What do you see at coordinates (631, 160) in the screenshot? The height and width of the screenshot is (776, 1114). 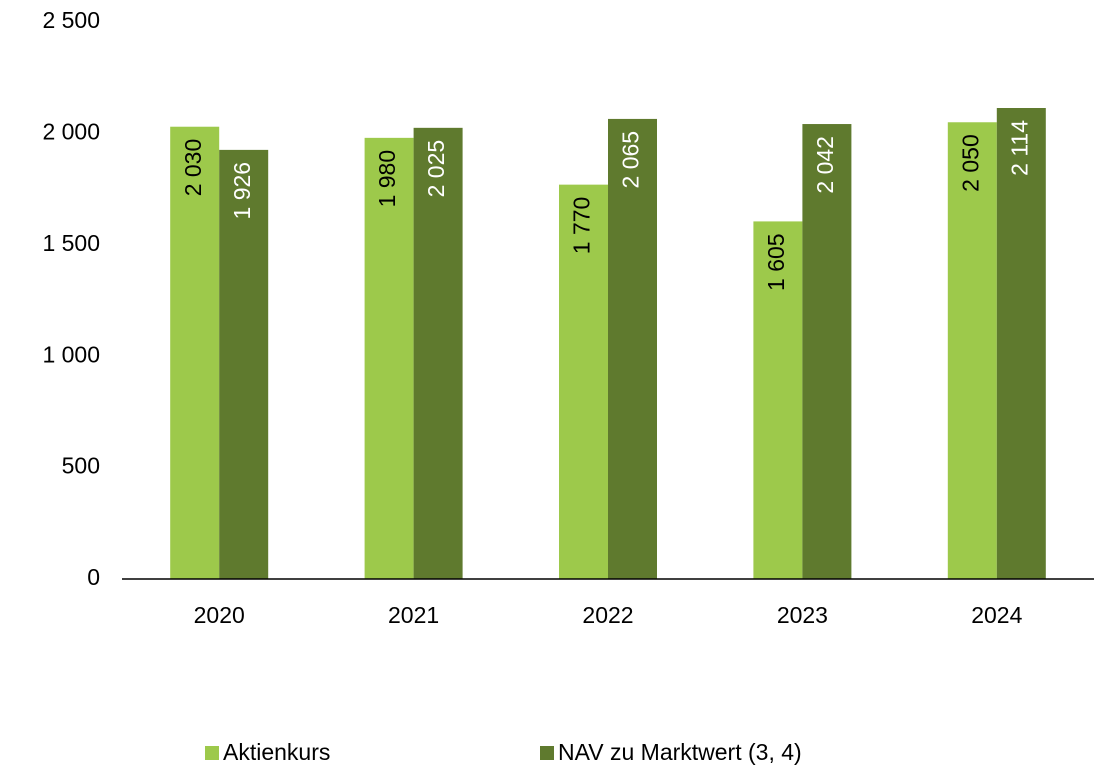 I see `data-label: 2 065` at bounding box center [631, 160].